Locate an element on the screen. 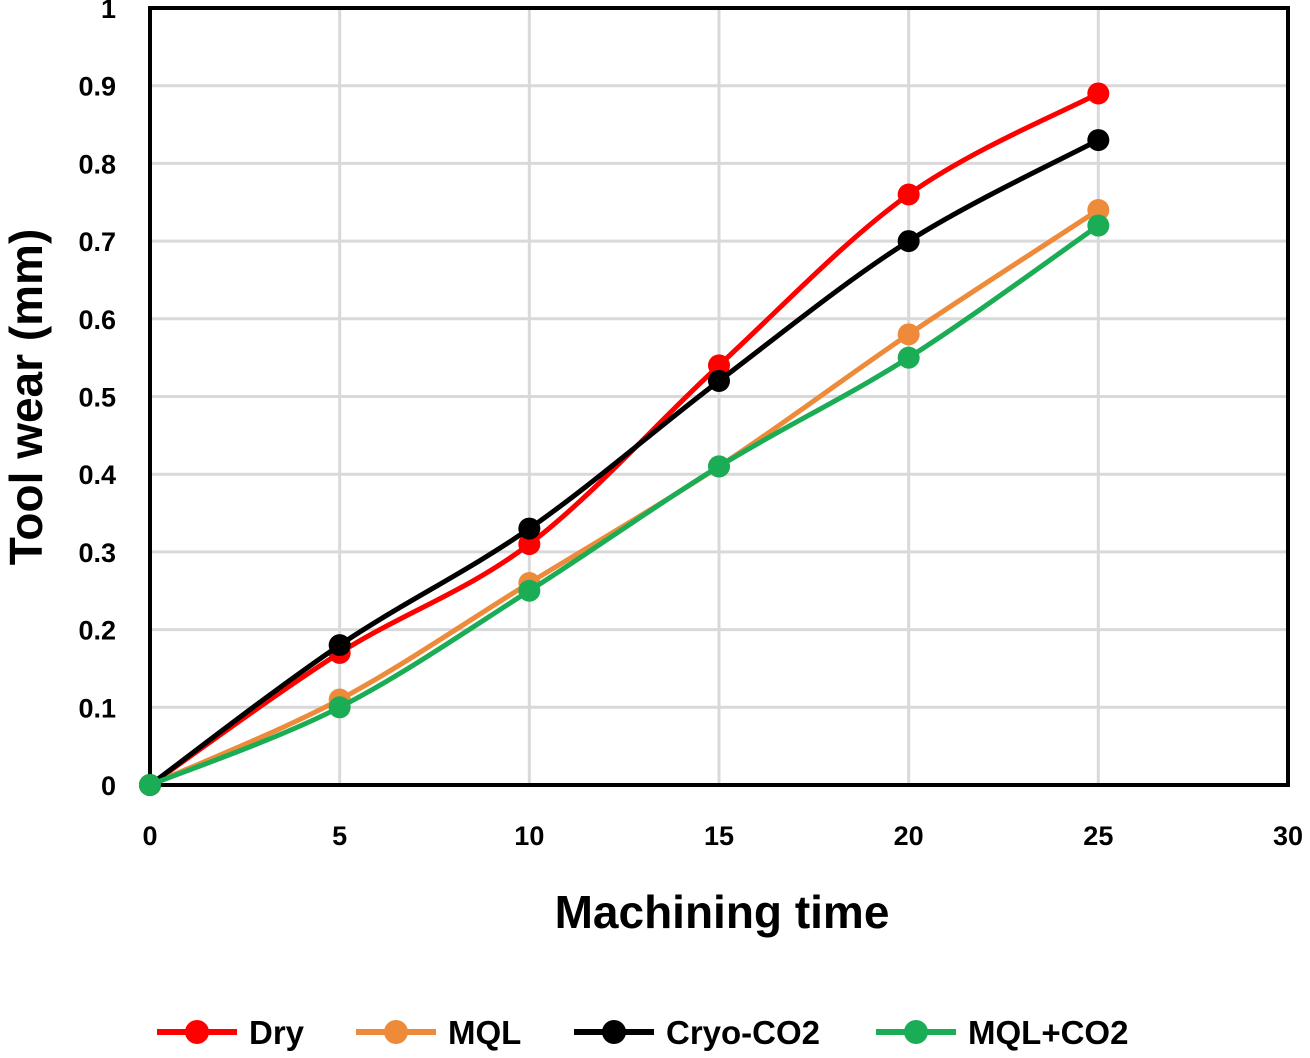 This screenshot has width=1310, height=1058. y-tick-label: 0.4 is located at coordinates (97, 475).